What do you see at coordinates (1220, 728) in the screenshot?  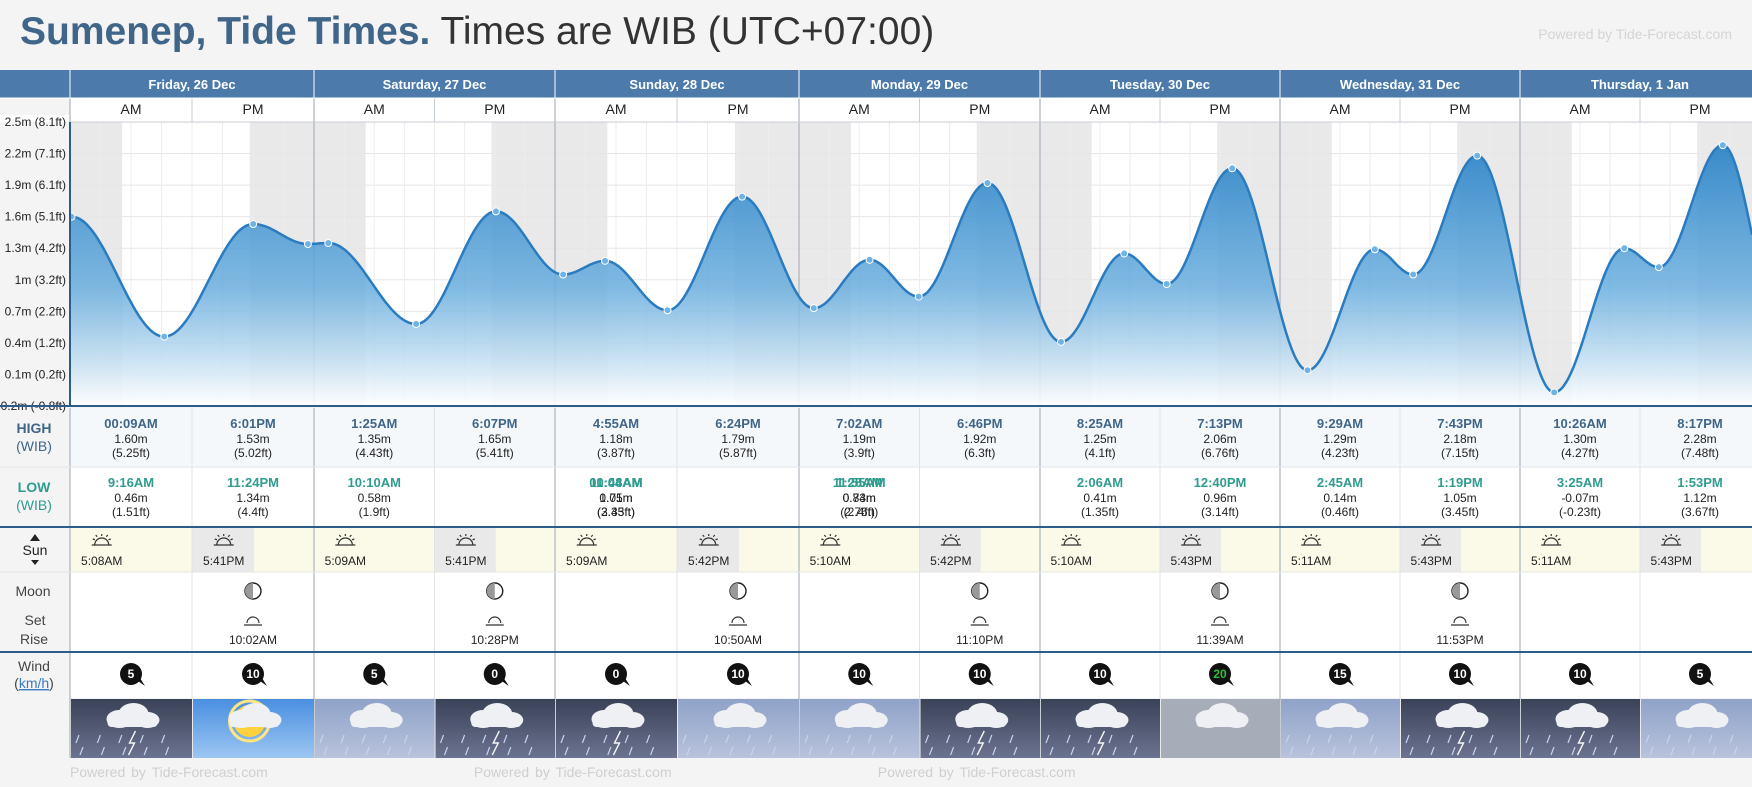 I see `cloud-icon` at bounding box center [1220, 728].